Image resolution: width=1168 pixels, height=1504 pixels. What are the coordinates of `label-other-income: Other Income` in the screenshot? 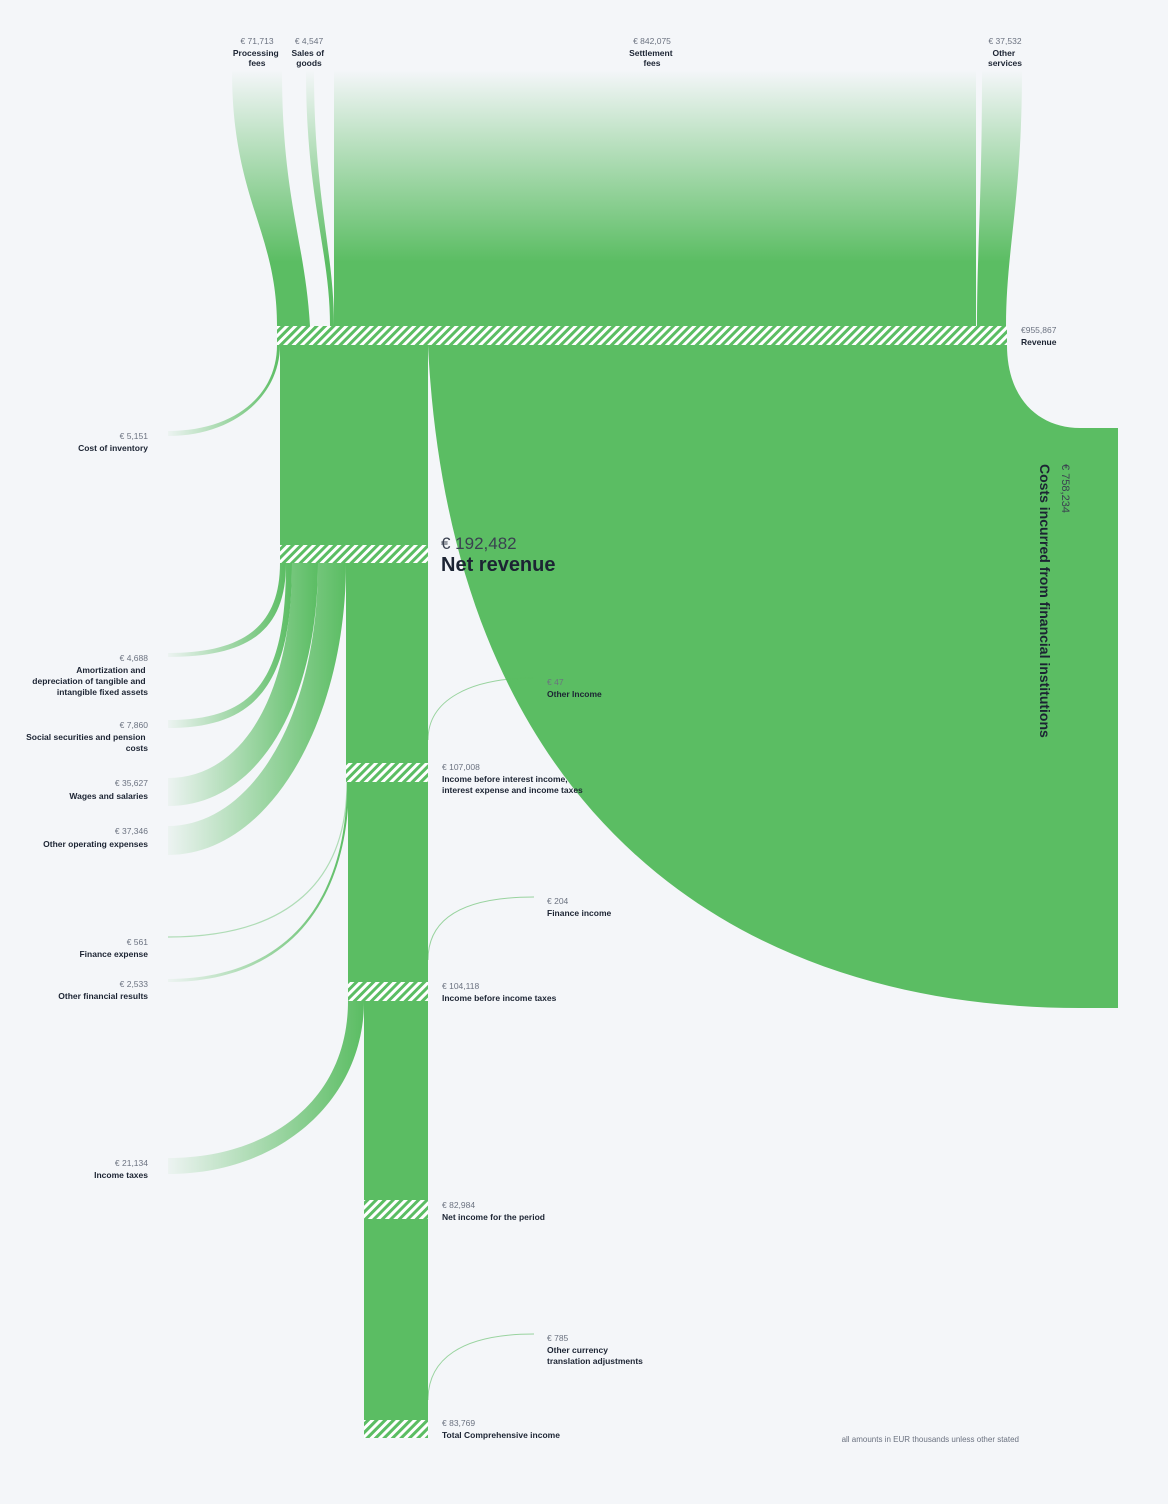 It's located at (574, 694).